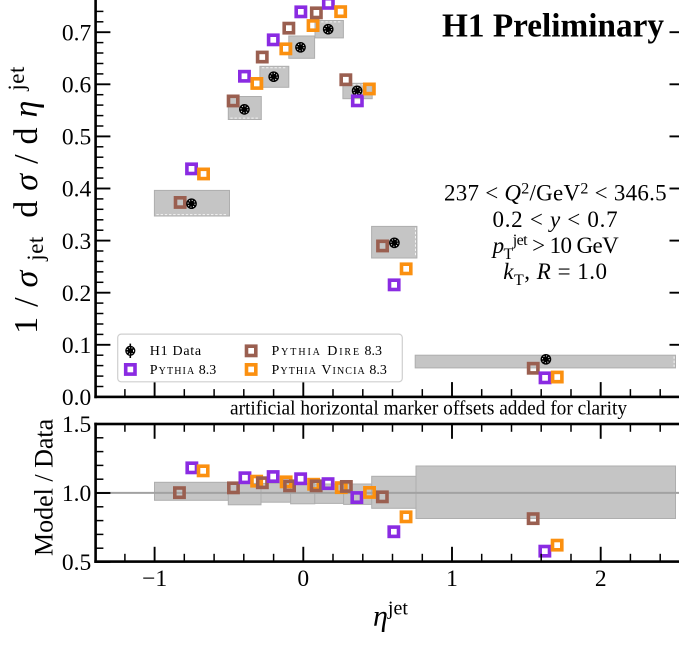 The image size is (679, 658). What do you see at coordinates (76, 242) in the screenshot?
I see `svg-text: 0.3` at bounding box center [76, 242].